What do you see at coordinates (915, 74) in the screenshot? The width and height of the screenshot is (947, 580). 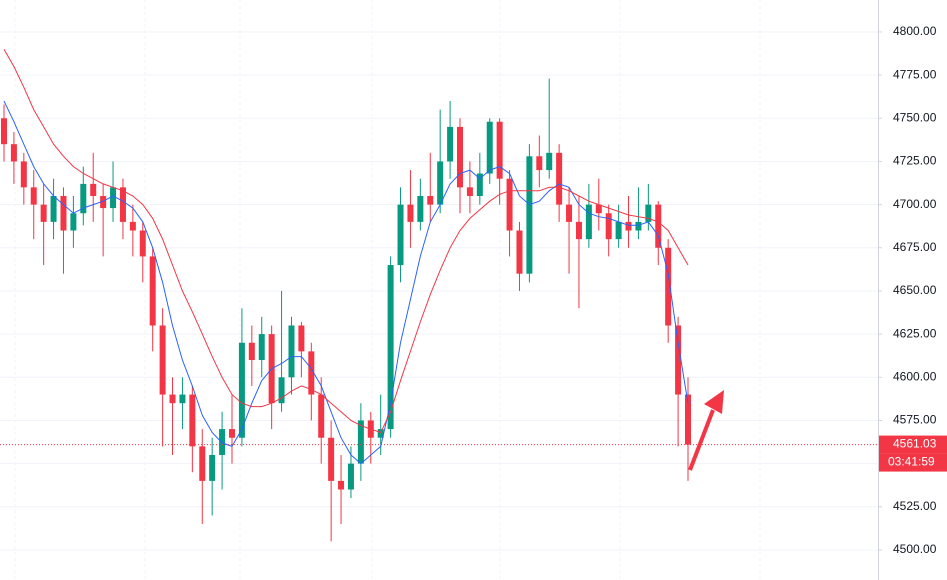 I see `y-tick-label: 4775.00` at bounding box center [915, 74].